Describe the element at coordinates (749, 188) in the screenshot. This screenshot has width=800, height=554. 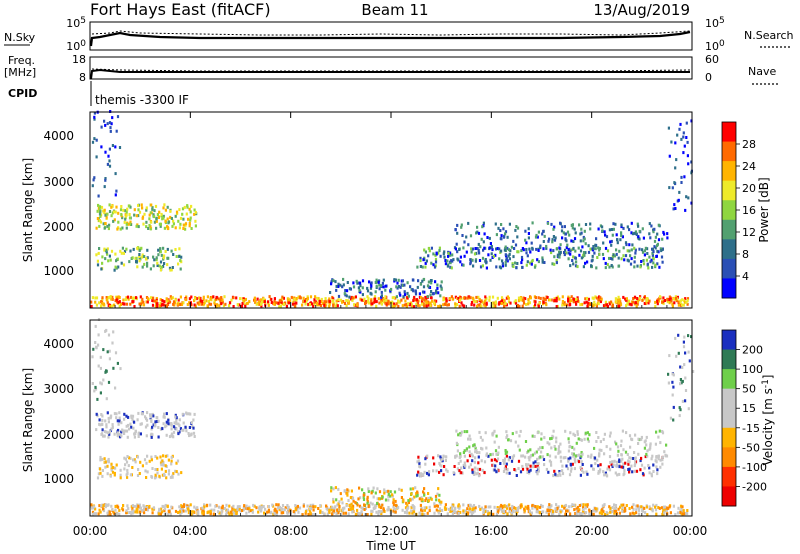
I see `colorbar-tick-label: 20` at that location.